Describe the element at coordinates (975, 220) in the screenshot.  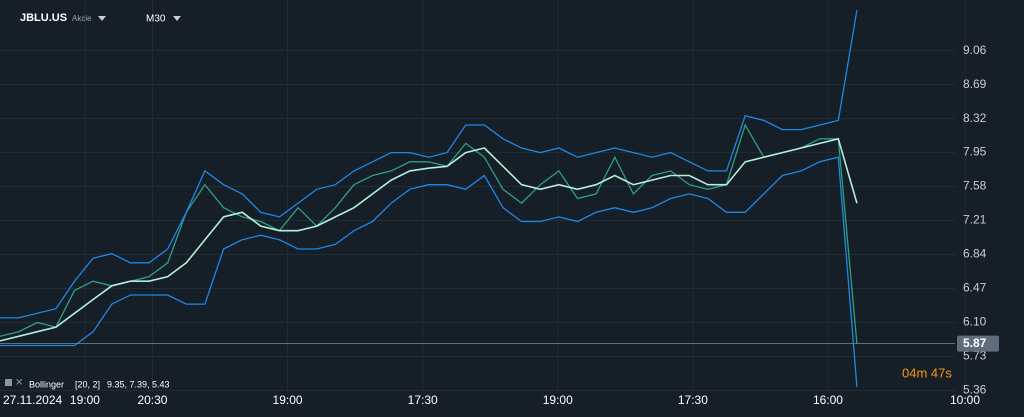
I see `y-tick-label: 7.21` at that location.